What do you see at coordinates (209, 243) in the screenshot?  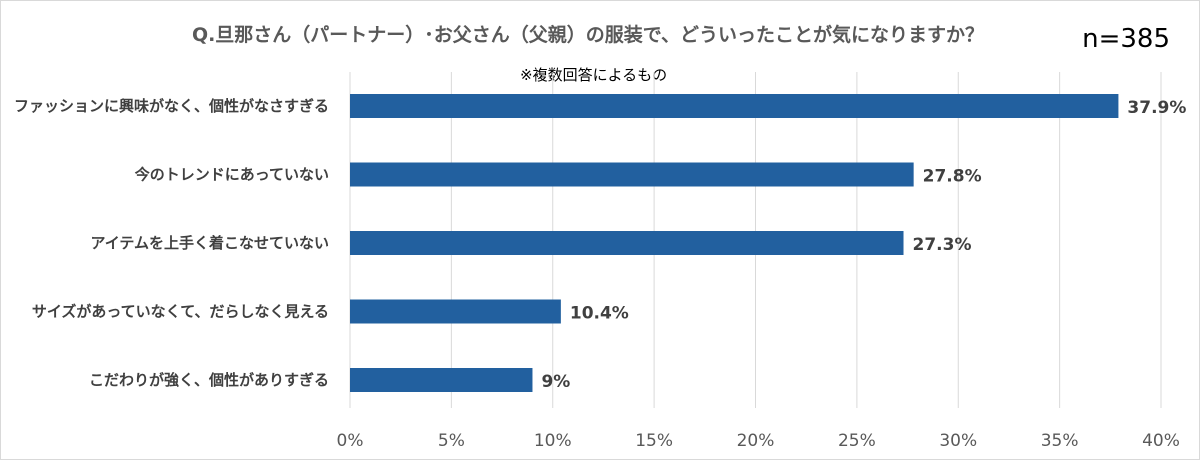 I see `category-label: アイテムを上手く着こなせていない` at bounding box center [209, 243].